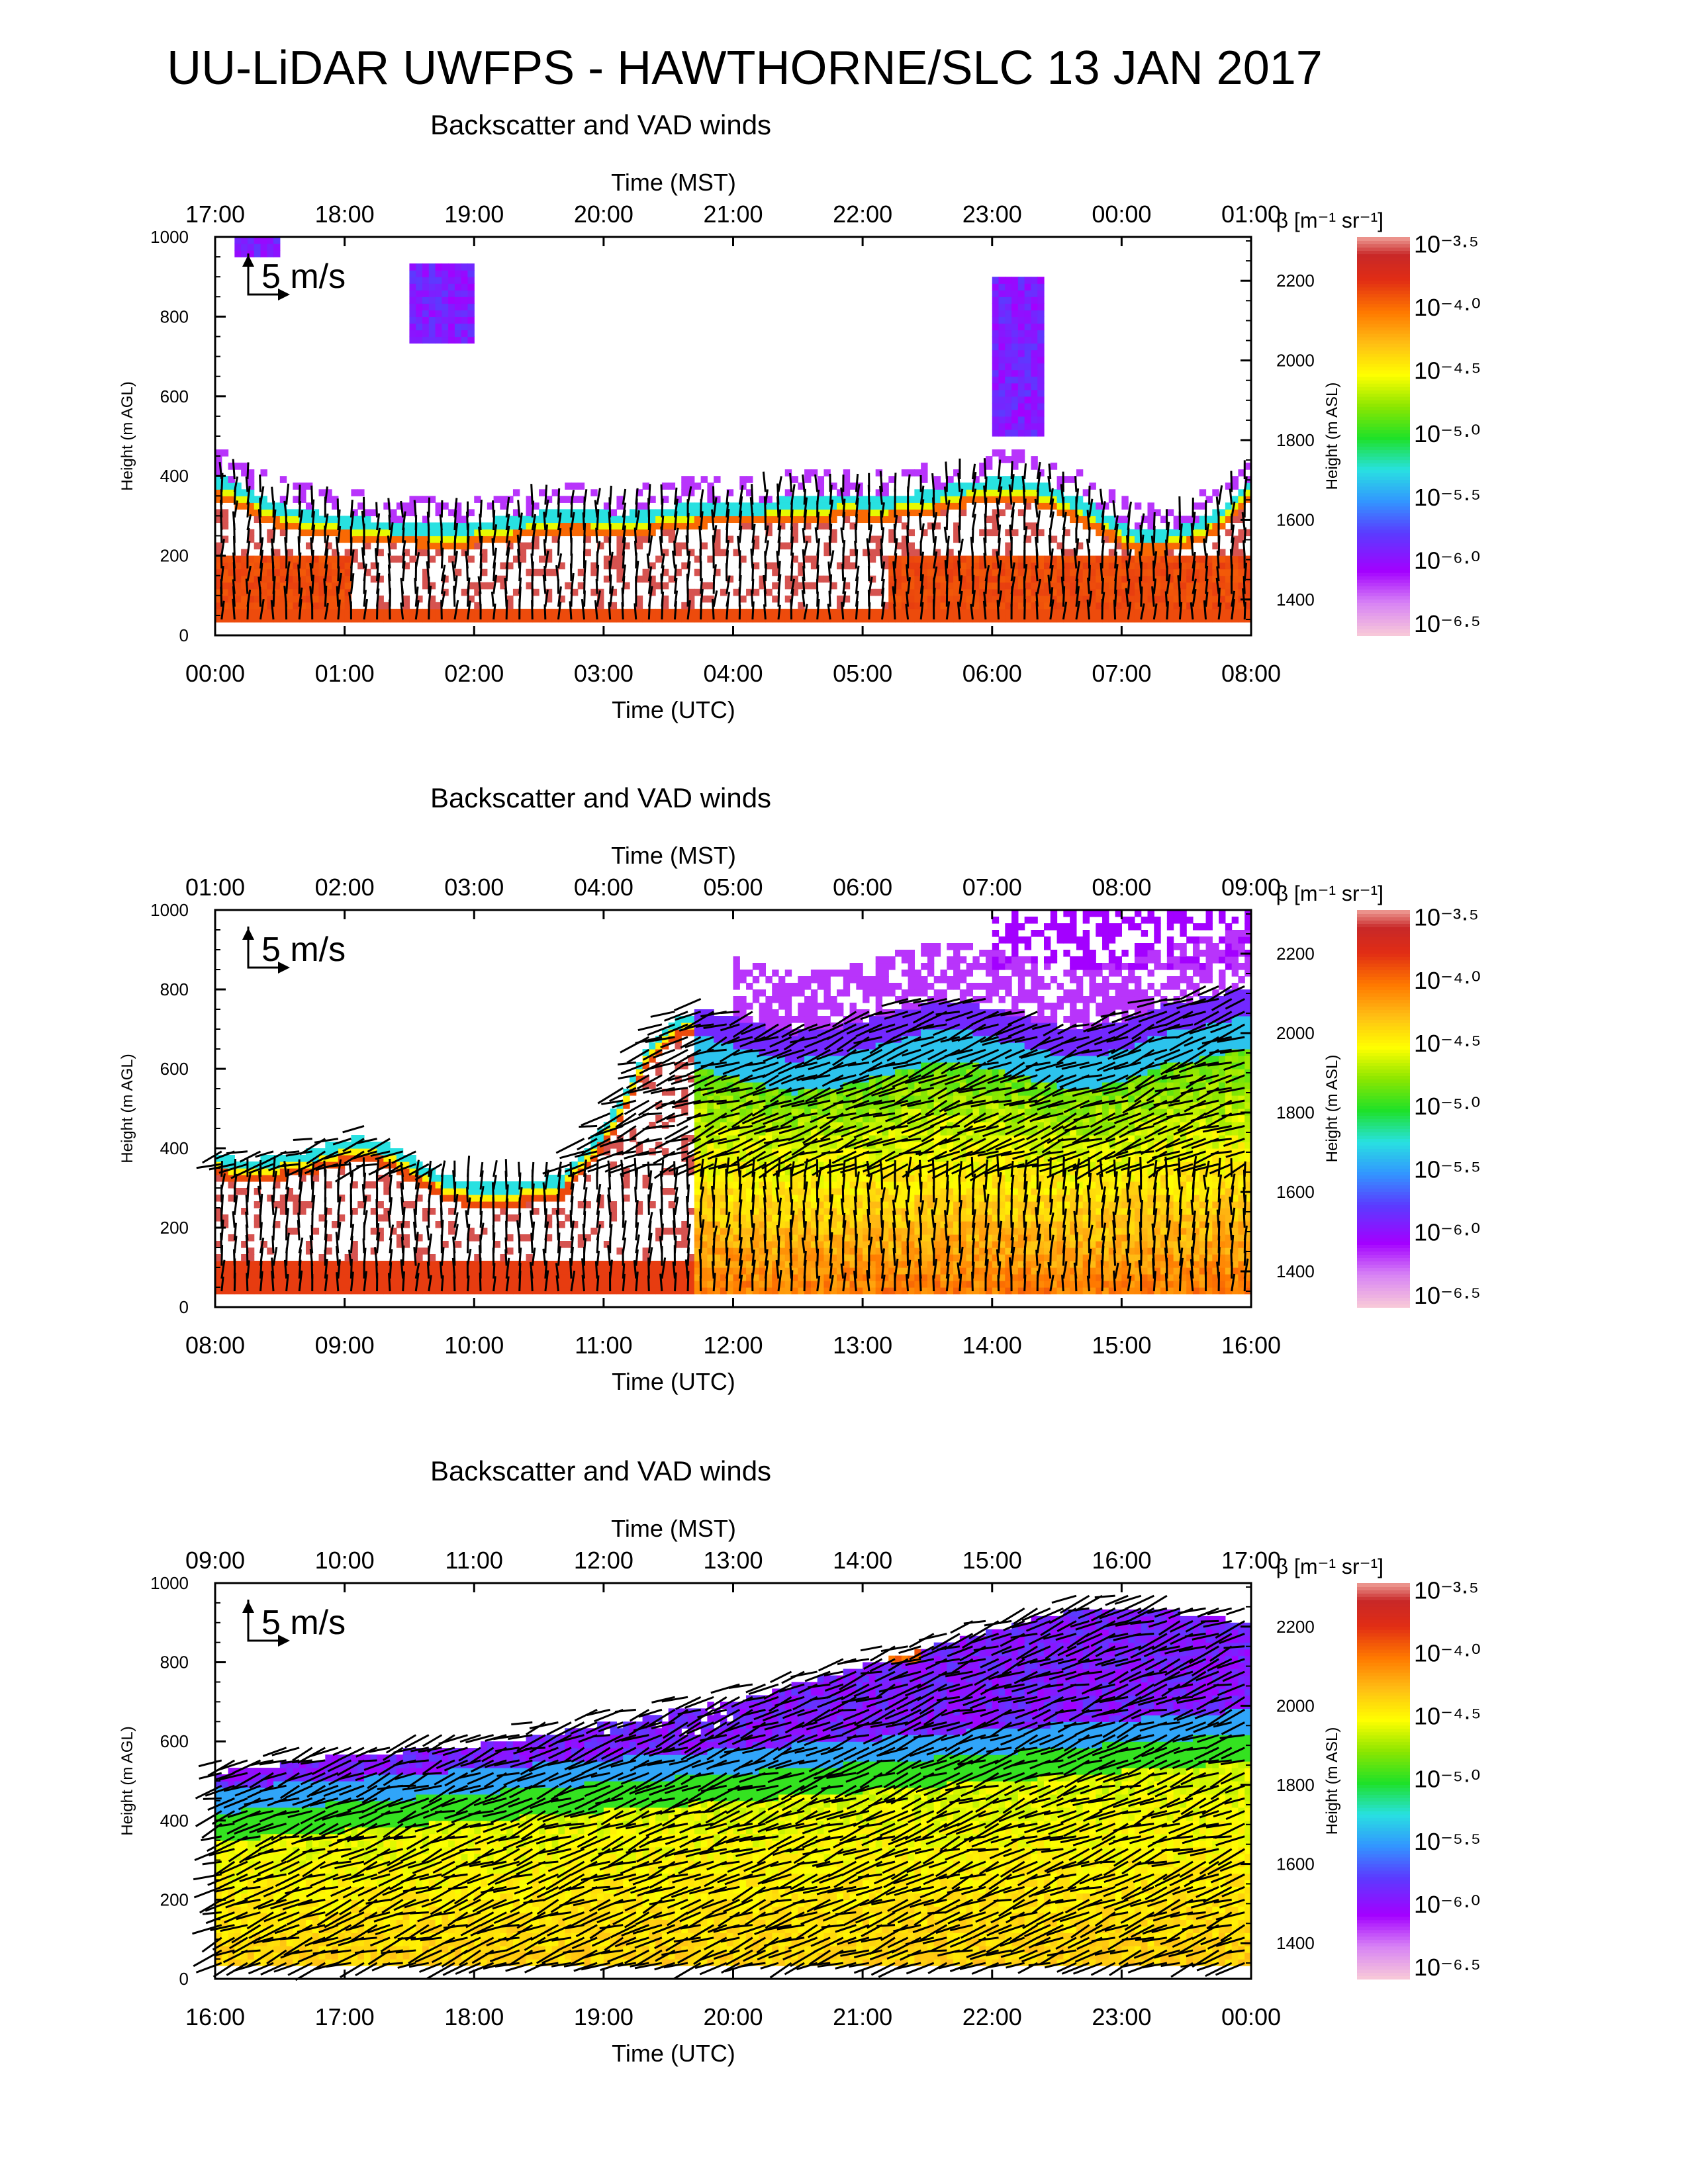  Describe the element at coordinates (733, 430) in the screenshot. I see `heatmap-cells` at that location.